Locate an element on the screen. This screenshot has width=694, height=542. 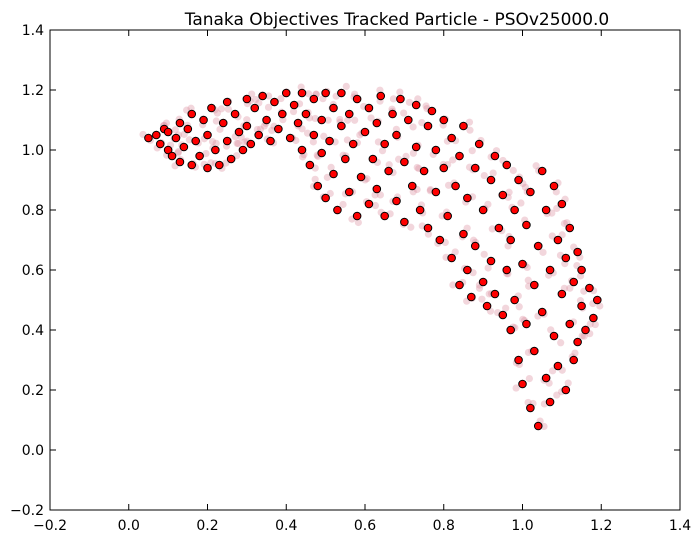
y-tick-labels: −0.2 0.0 0.2 0.4 0.6 0.8 1.0 1.2 1.4 is located at coordinates (27, 271).